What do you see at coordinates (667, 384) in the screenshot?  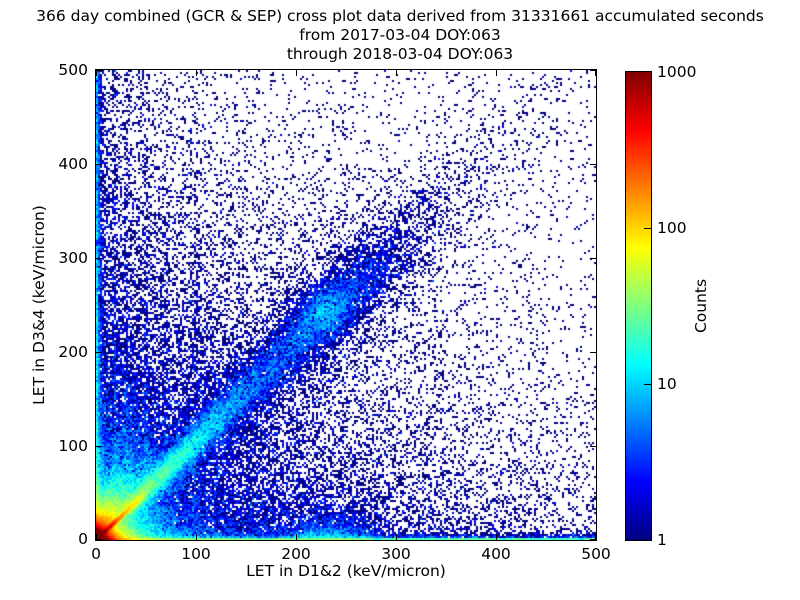 I see `colorbar-tick-label: 10` at bounding box center [667, 384].